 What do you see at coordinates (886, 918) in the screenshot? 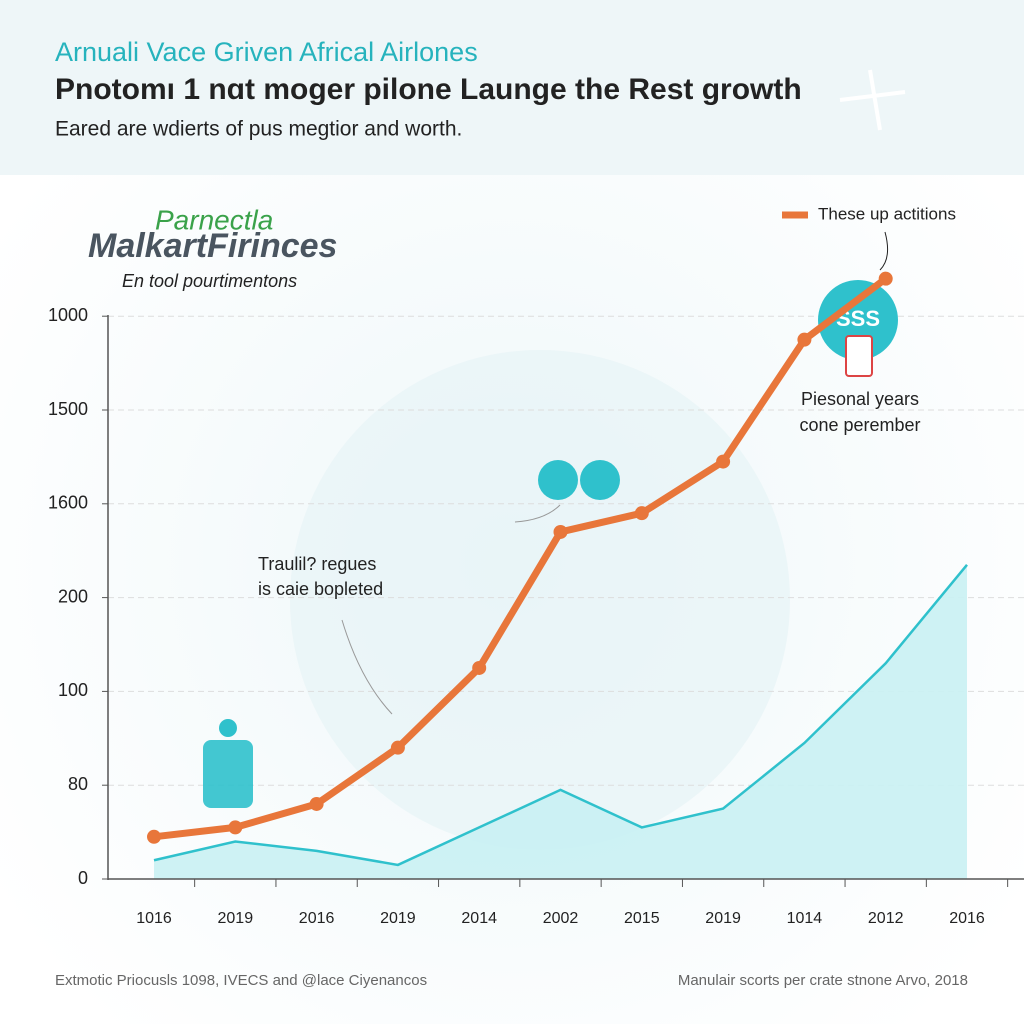
I see `x-tick-label: 2012` at bounding box center [886, 918].